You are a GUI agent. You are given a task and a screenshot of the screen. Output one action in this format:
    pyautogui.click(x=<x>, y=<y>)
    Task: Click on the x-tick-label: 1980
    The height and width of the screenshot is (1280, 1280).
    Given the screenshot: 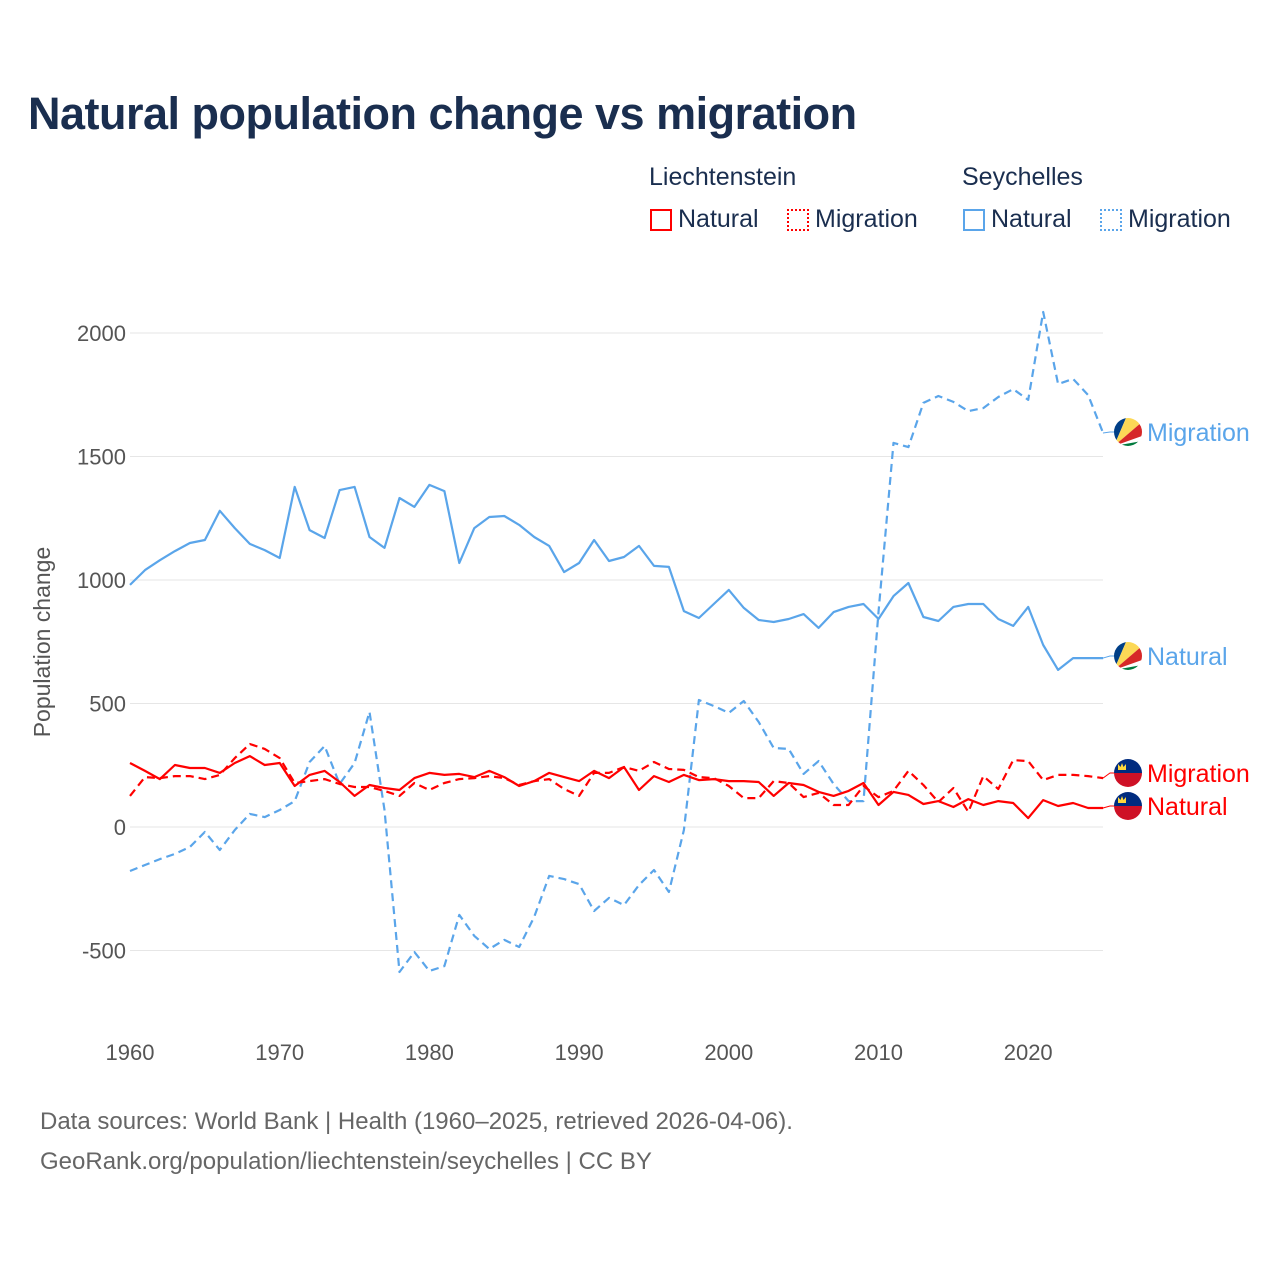 What is the action you would take?
    pyautogui.click(x=429, y=1052)
    